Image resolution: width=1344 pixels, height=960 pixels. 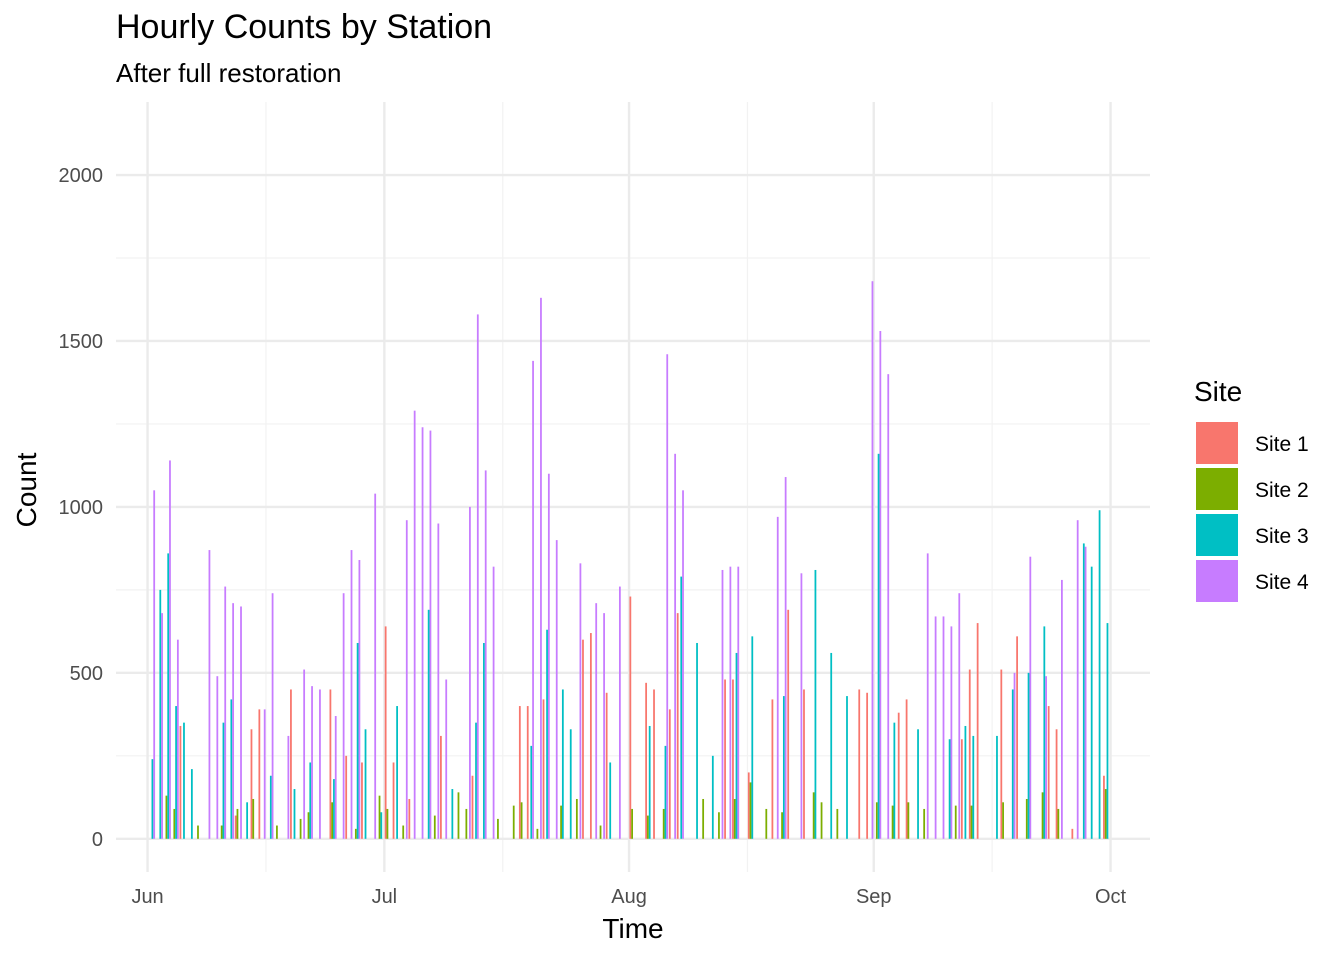 I want to click on x-tick-label: Jun, so click(x=147, y=897).